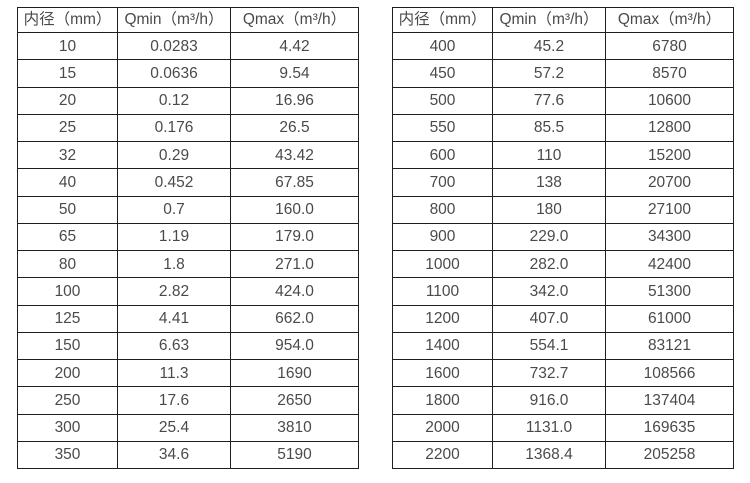 Image resolution: width=750 pixels, height=483 pixels. I want to click on table-cell: 900, so click(442, 237).